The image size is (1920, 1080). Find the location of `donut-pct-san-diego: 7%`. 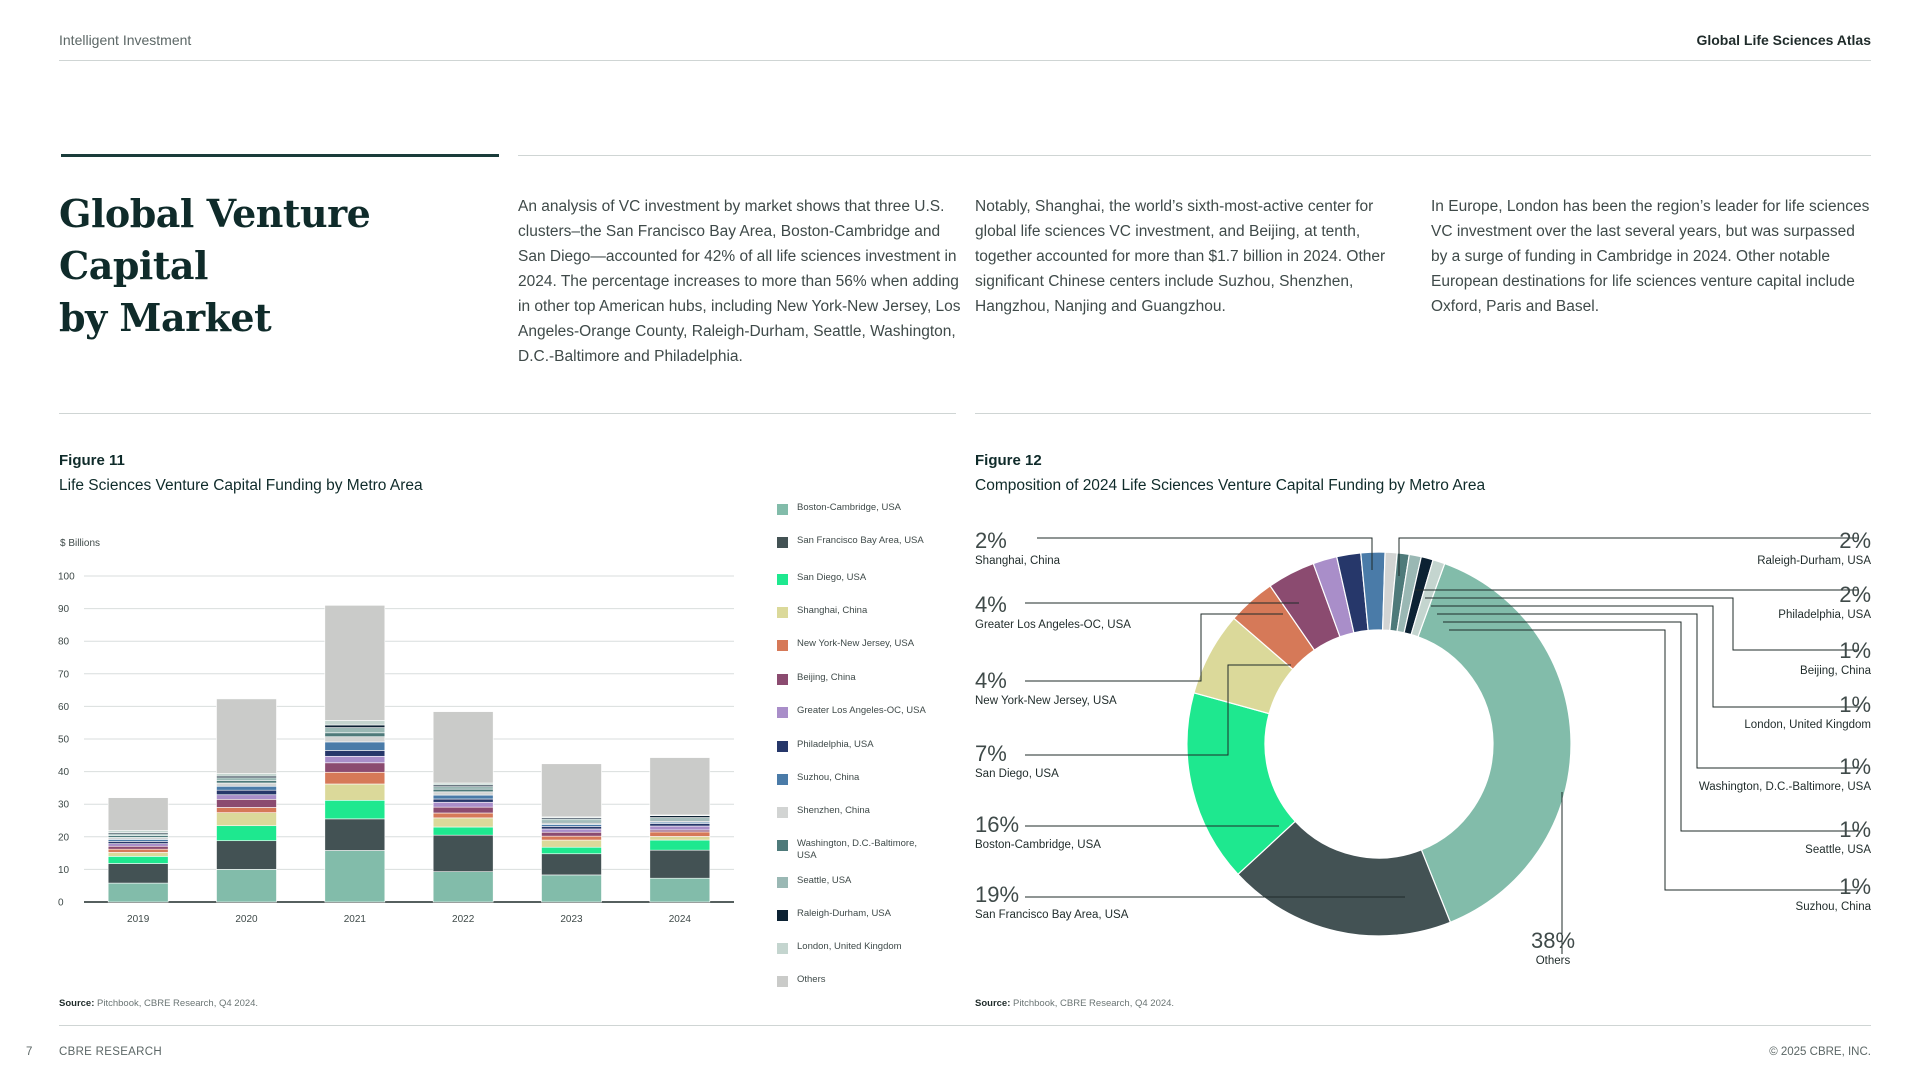

donut-pct-san-diego: 7% is located at coordinates (991, 753).